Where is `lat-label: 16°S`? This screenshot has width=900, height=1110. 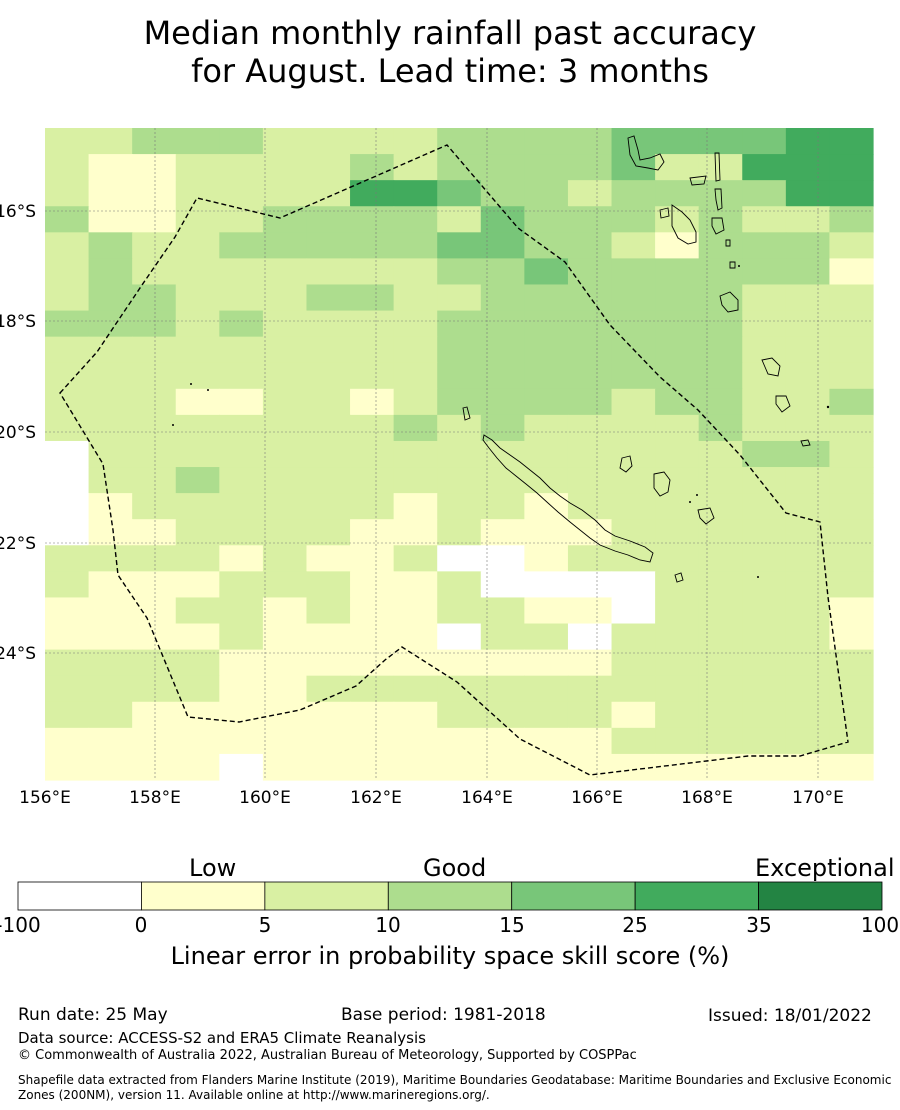 lat-label: 16°S is located at coordinates (18, 212).